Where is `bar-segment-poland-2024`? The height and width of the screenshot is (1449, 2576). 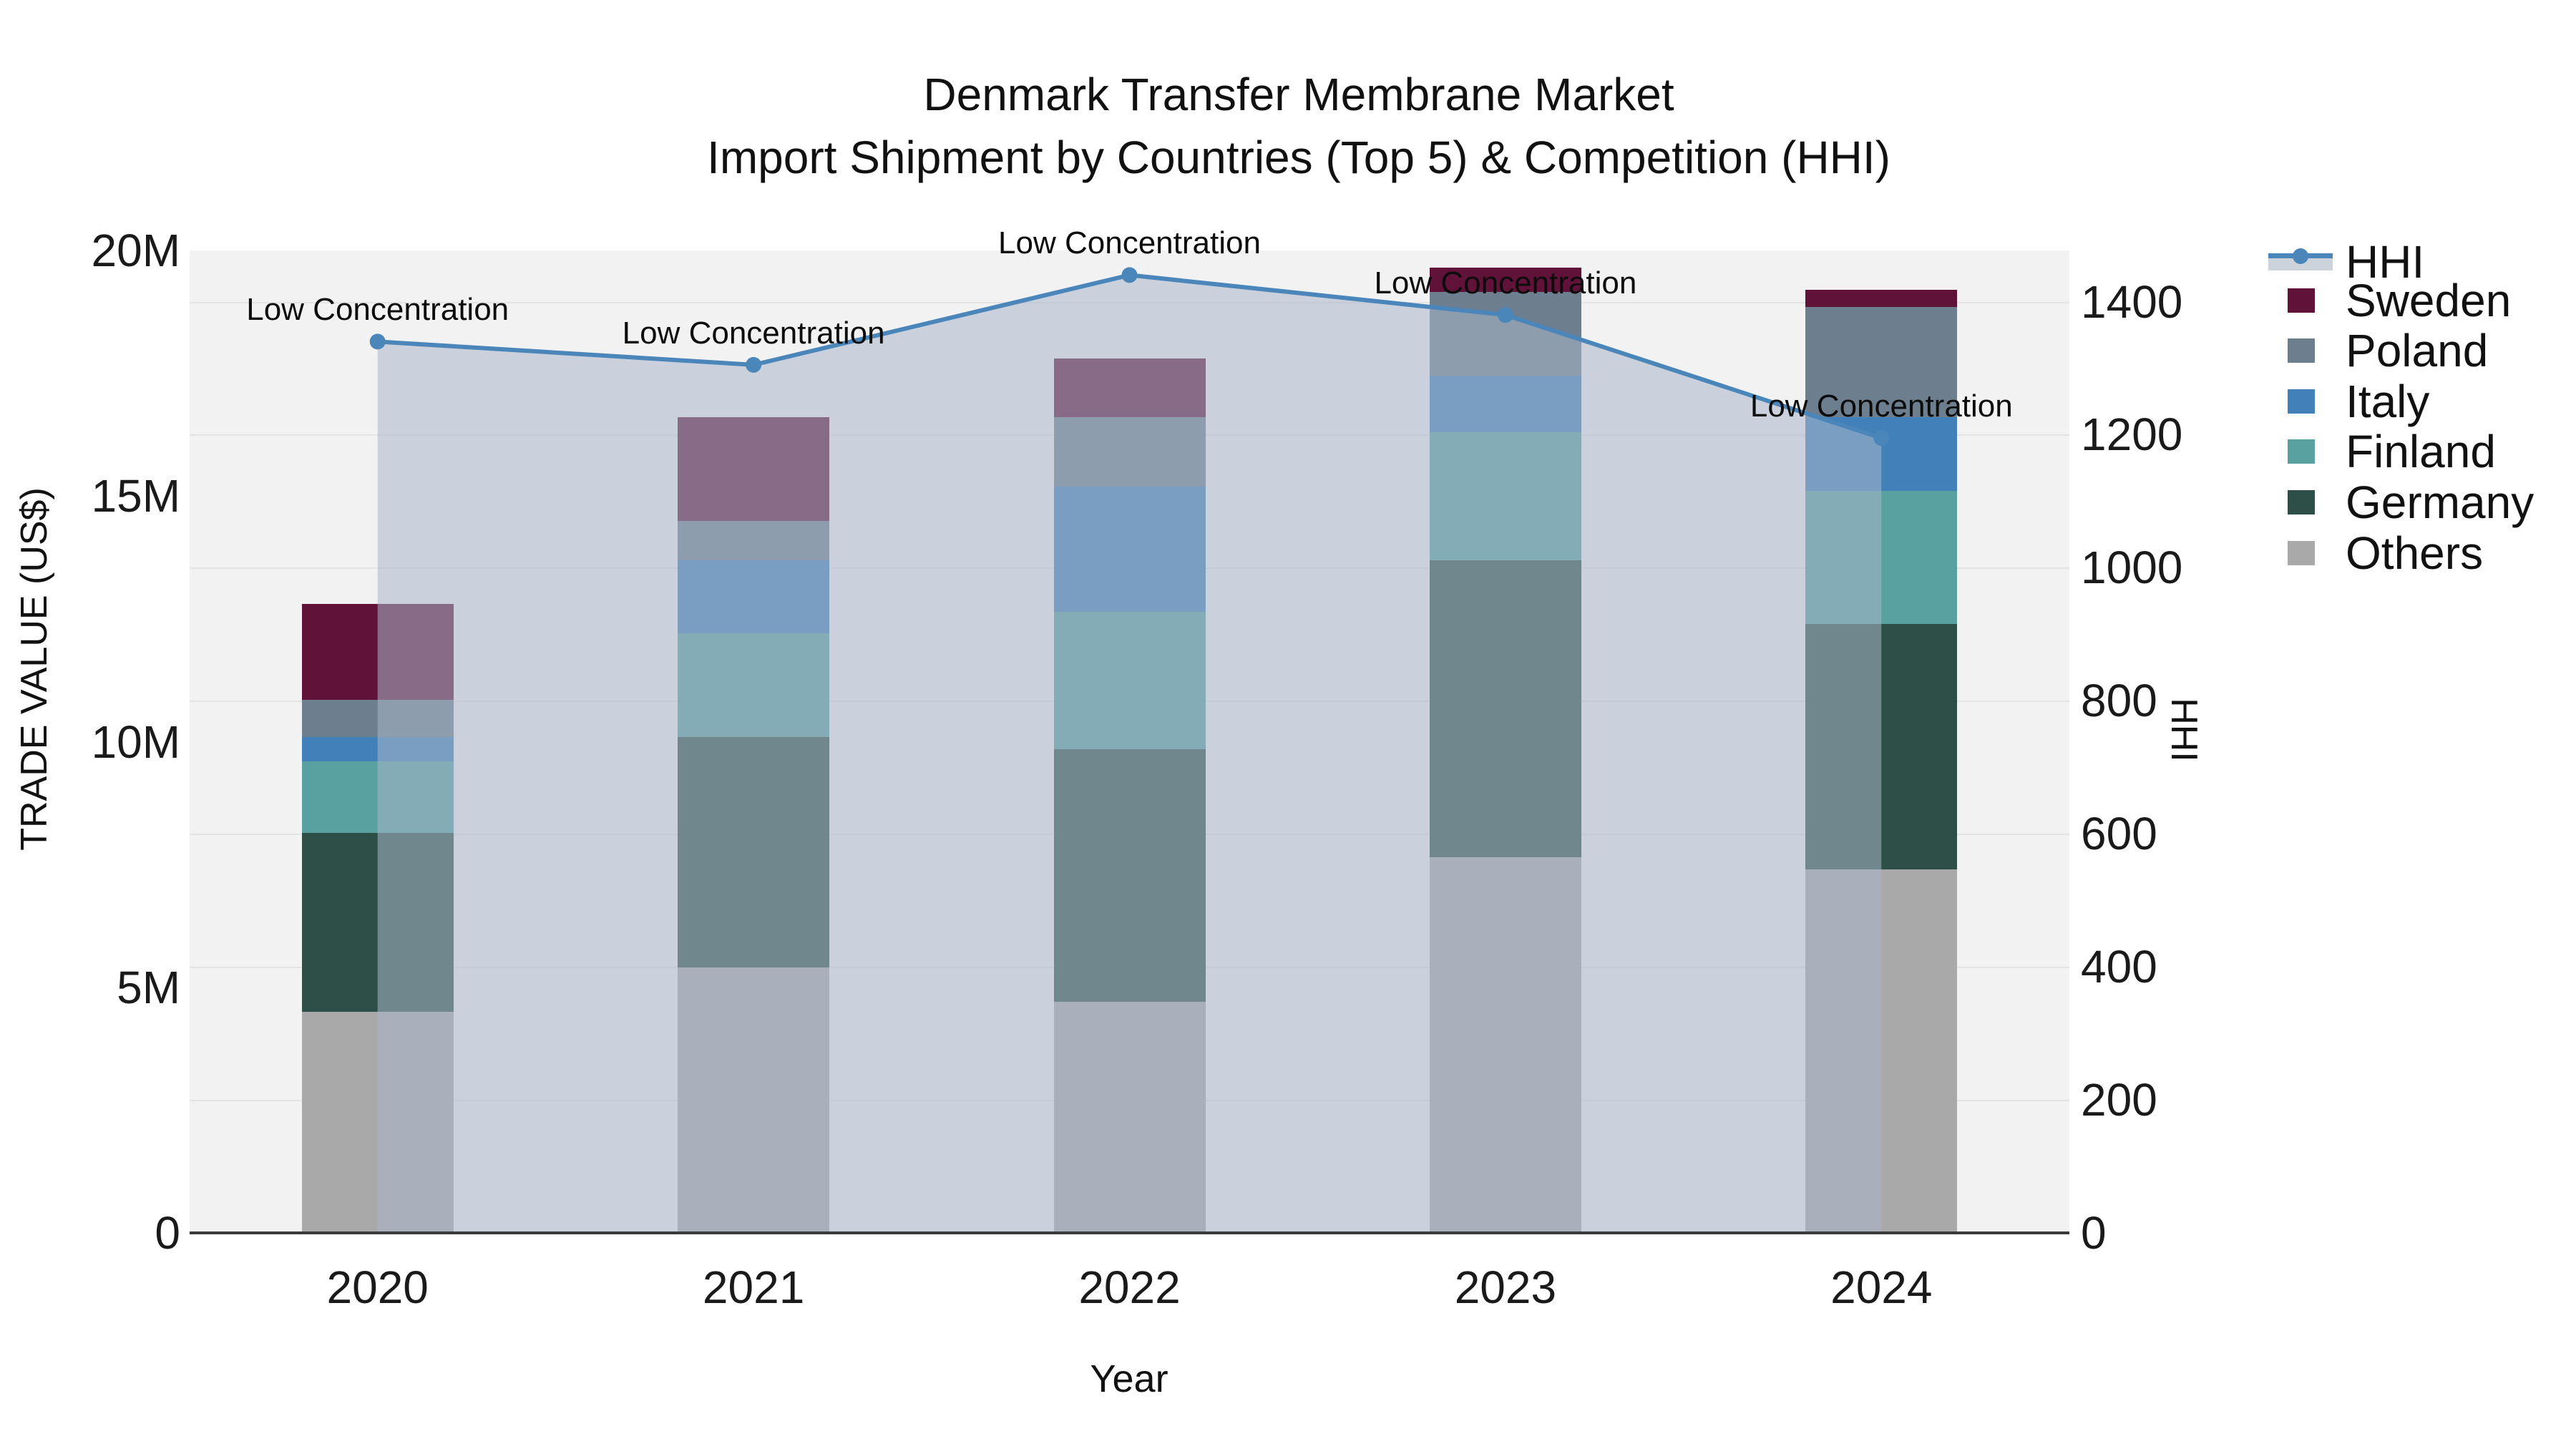 bar-segment-poland-2024 is located at coordinates (1881, 362).